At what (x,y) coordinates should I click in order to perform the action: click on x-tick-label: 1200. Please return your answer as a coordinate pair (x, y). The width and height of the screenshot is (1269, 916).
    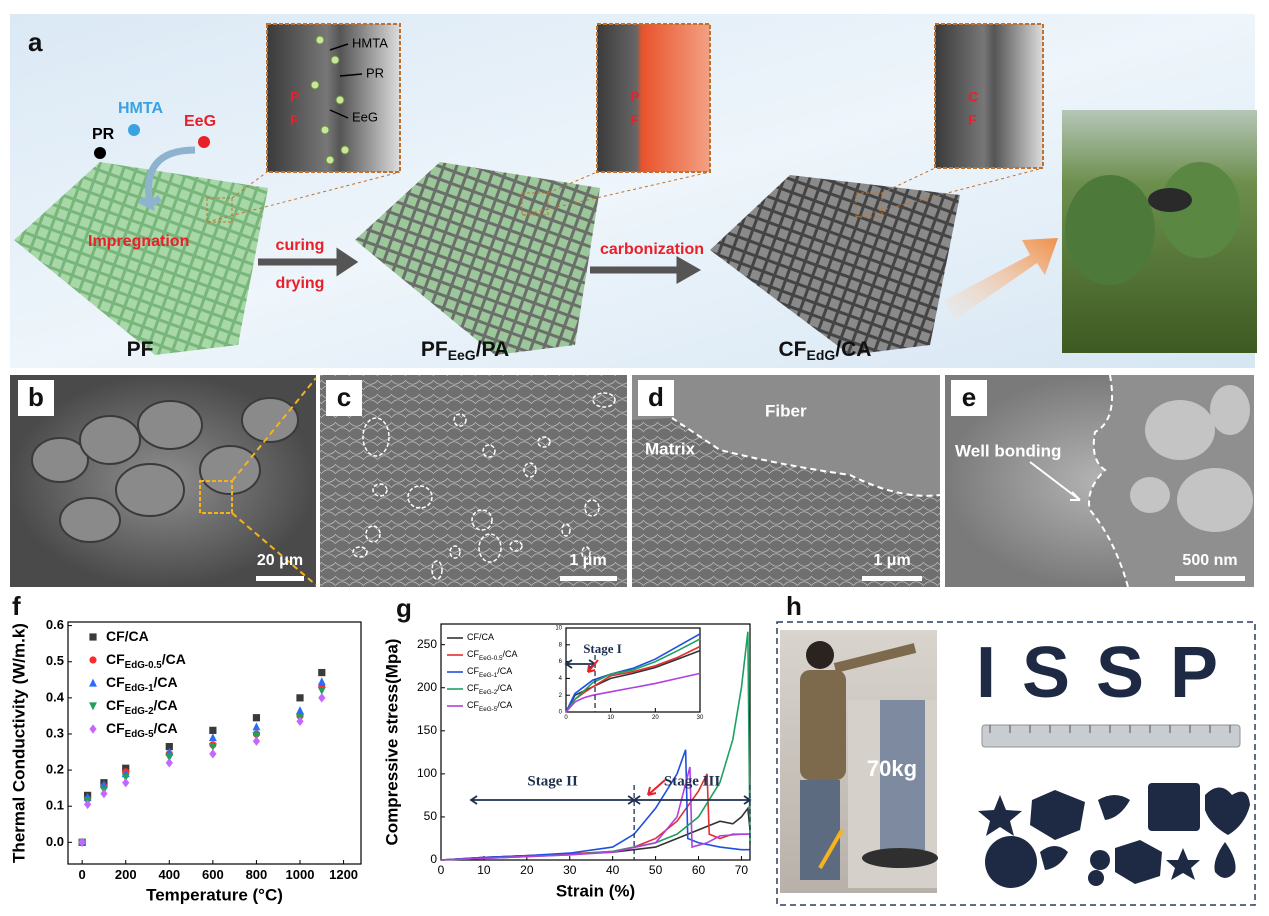
    Looking at the image, I should click on (343, 874).